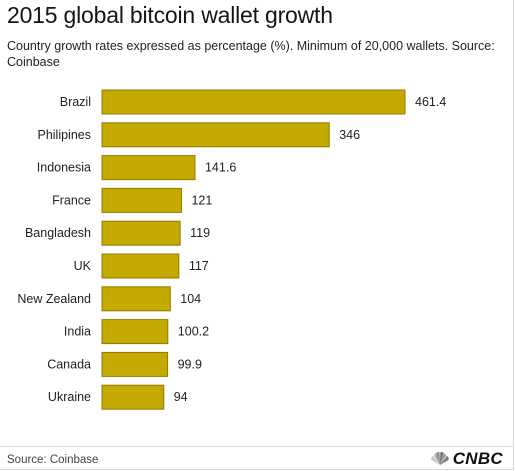 This screenshot has width=515, height=471. I want to click on value-label: 117, so click(199, 266).